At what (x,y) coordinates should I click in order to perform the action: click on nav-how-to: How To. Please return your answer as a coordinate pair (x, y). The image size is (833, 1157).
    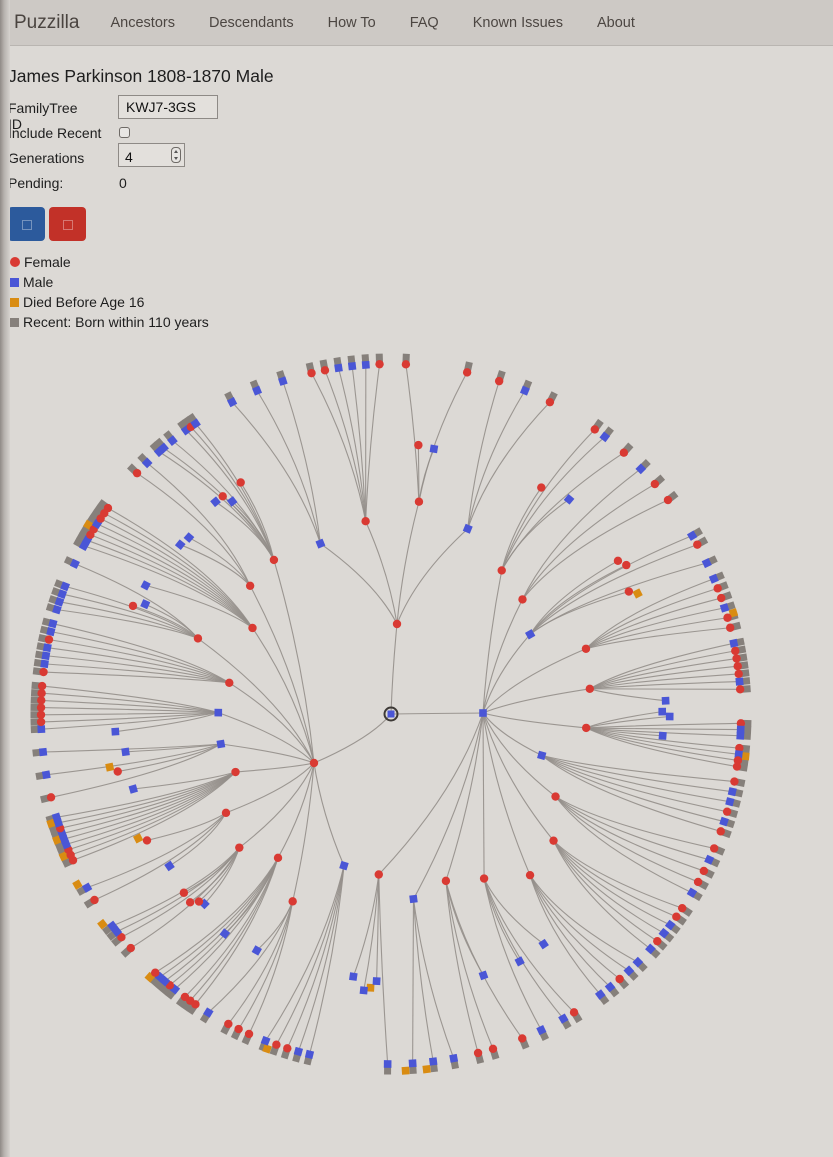
    Looking at the image, I should click on (351, 22).